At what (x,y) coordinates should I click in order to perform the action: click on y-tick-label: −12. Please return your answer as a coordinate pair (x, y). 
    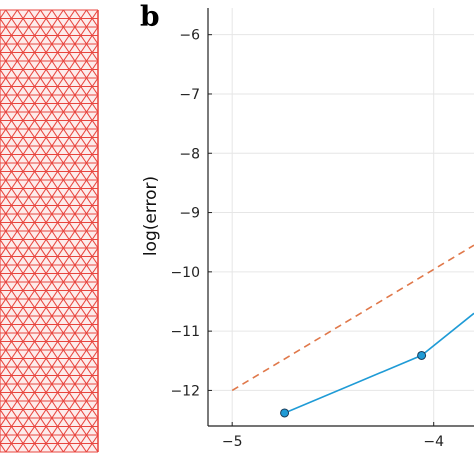
    Looking at the image, I should click on (185, 391).